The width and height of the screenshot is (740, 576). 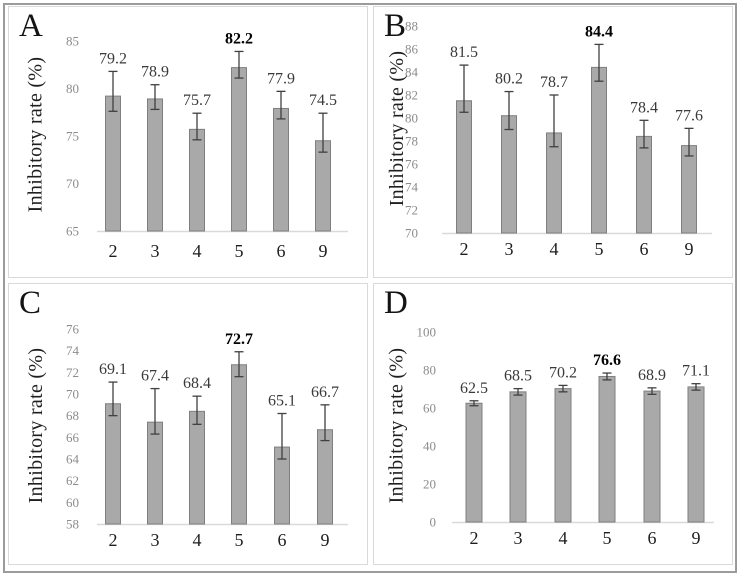 What do you see at coordinates (73, 350) in the screenshot?
I see `y-tick-label-C-74: 74` at bounding box center [73, 350].